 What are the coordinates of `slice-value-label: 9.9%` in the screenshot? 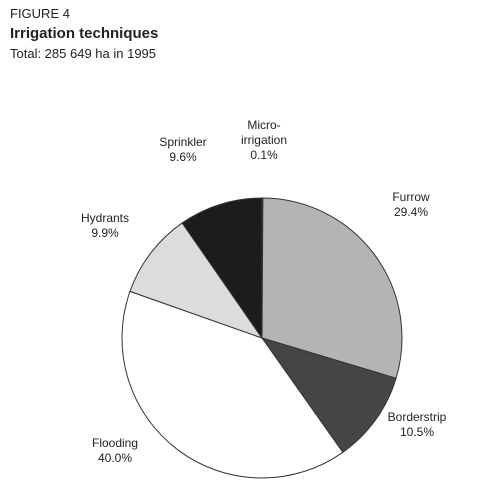 It's located at (105, 233).